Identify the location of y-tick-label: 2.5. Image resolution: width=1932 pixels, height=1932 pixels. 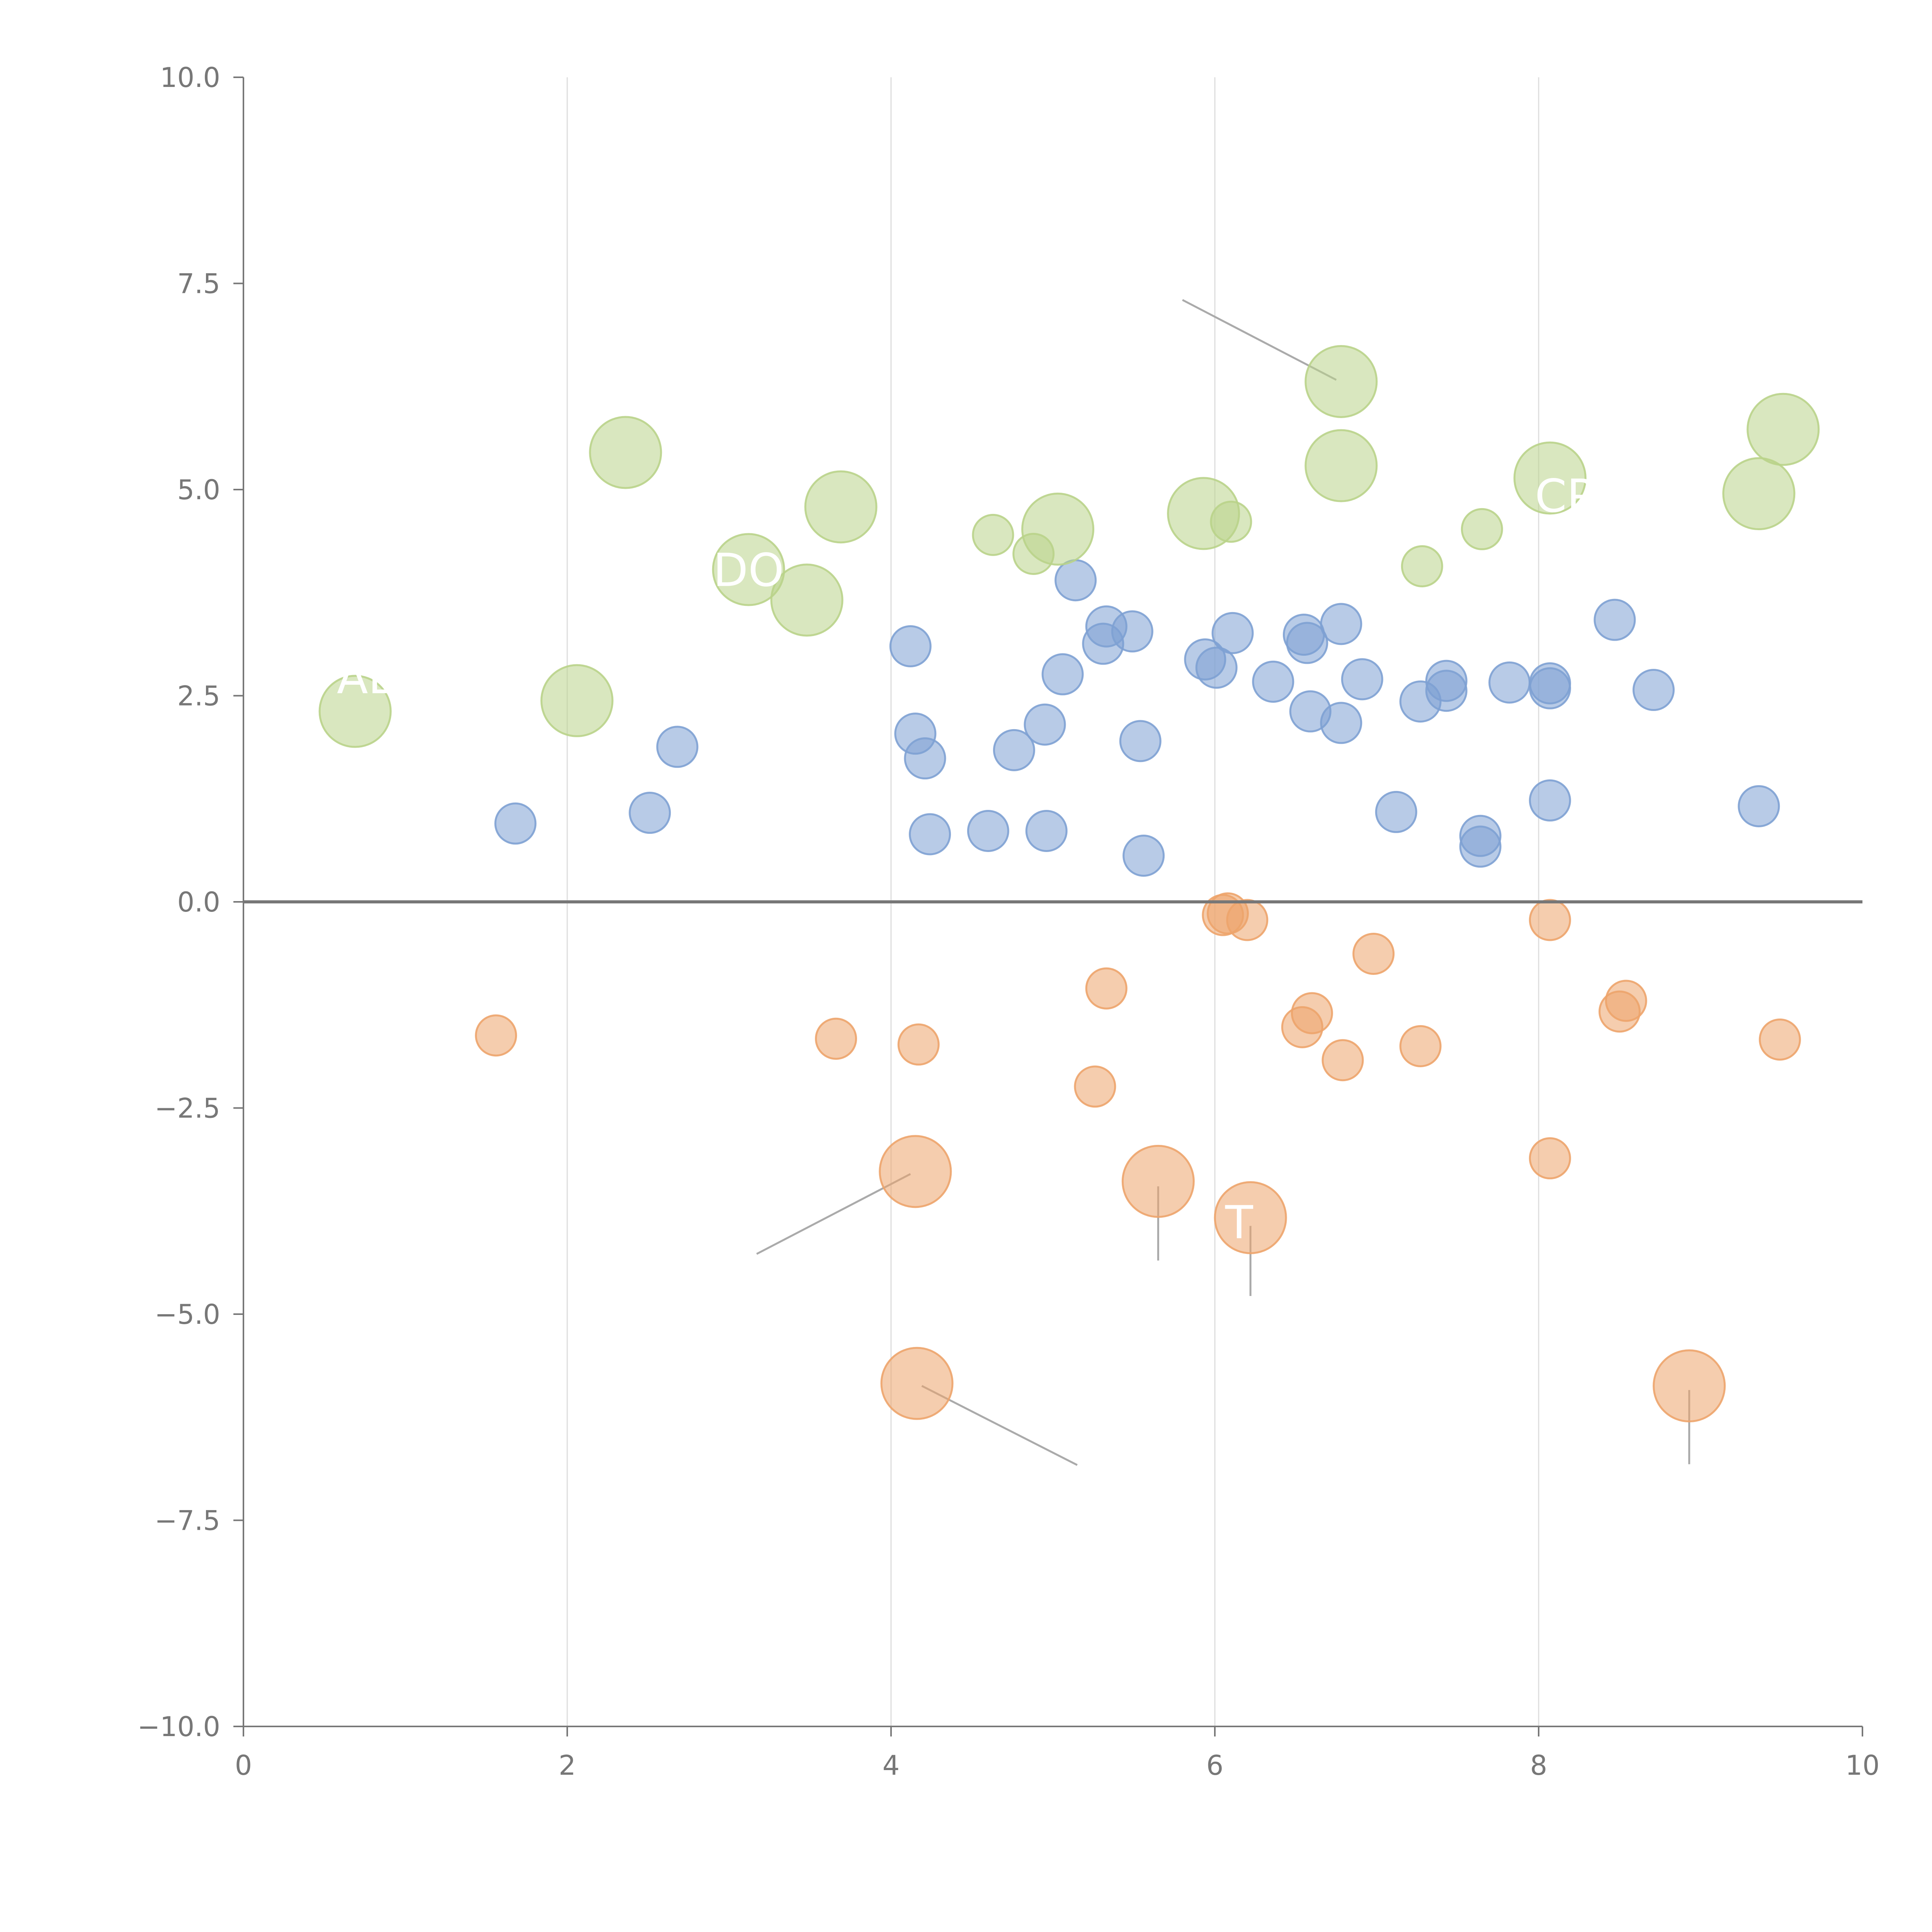
(198, 696).